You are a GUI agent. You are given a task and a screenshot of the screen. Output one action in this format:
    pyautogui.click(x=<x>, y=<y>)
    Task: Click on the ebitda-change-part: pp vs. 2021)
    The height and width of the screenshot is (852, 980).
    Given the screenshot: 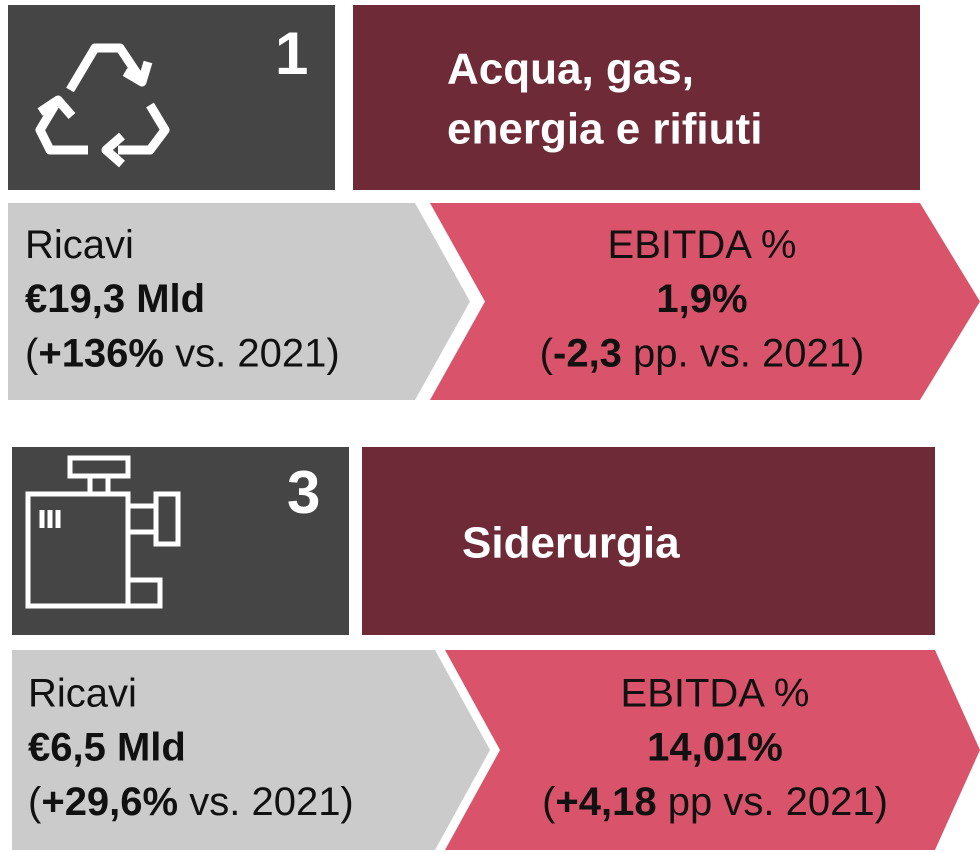 What is the action you would take?
    pyautogui.click(x=772, y=802)
    